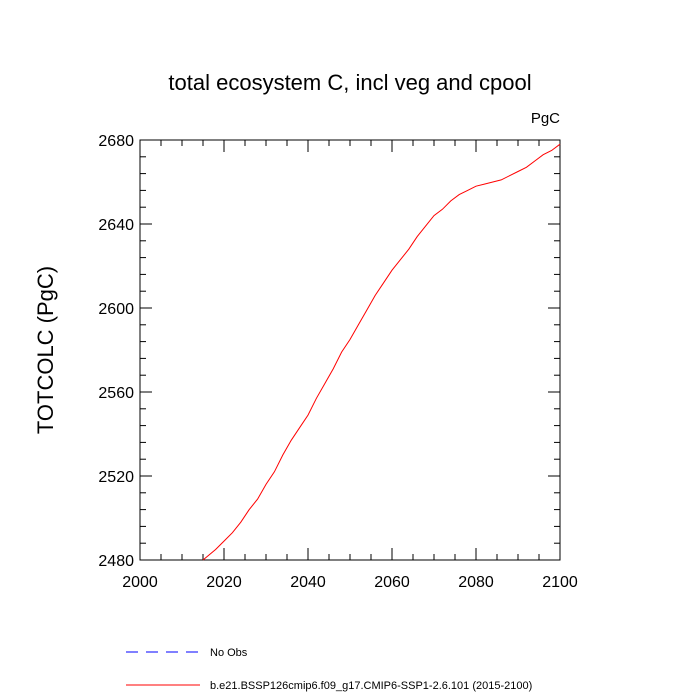  I want to click on x-tick-label: 2040, so click(308, 582).